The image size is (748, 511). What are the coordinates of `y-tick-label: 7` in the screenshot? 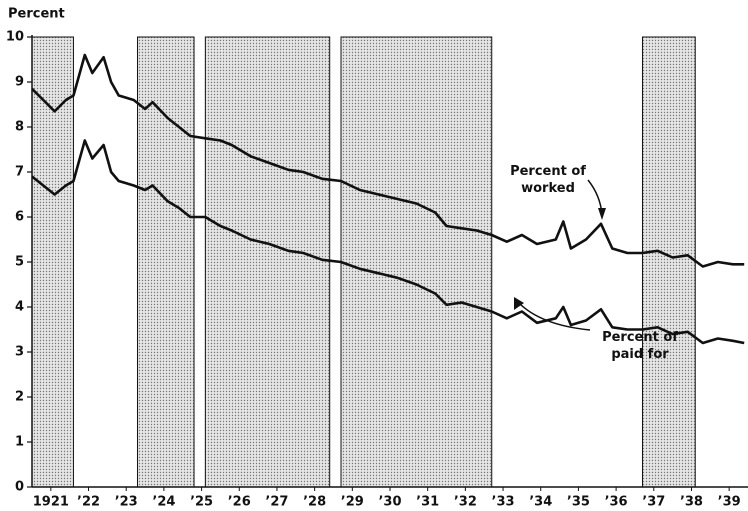 It's located at (19, 172).